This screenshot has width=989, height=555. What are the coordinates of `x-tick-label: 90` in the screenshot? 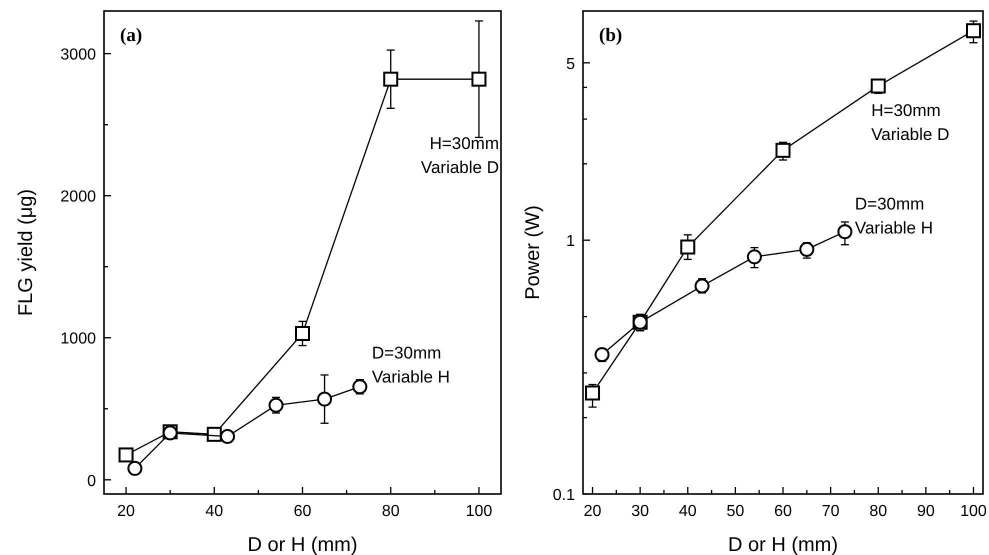 It's located at (925, 511).